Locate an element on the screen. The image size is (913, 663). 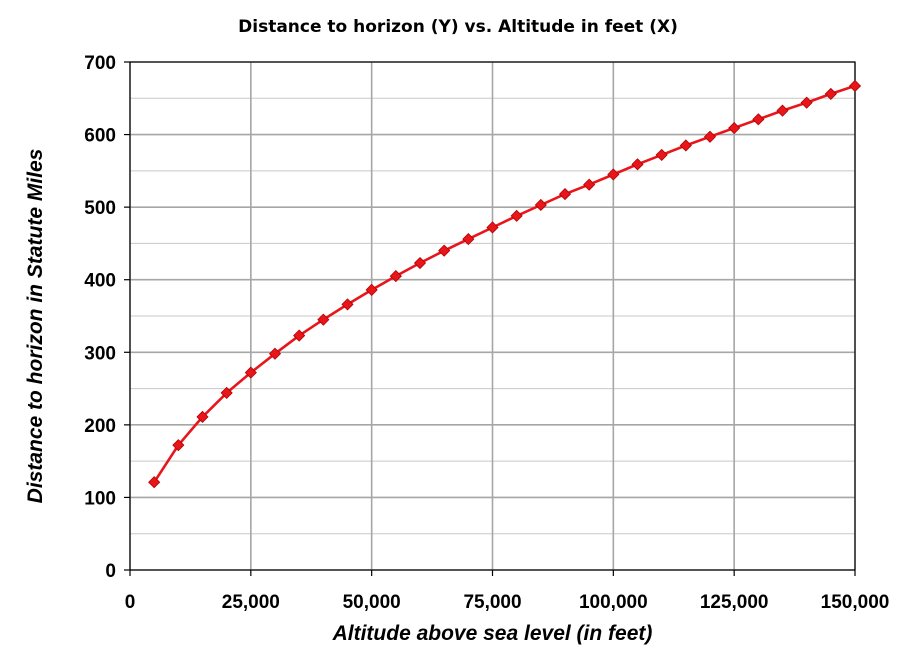
y-tick-label: 100 is located at coordinates (100, 498).